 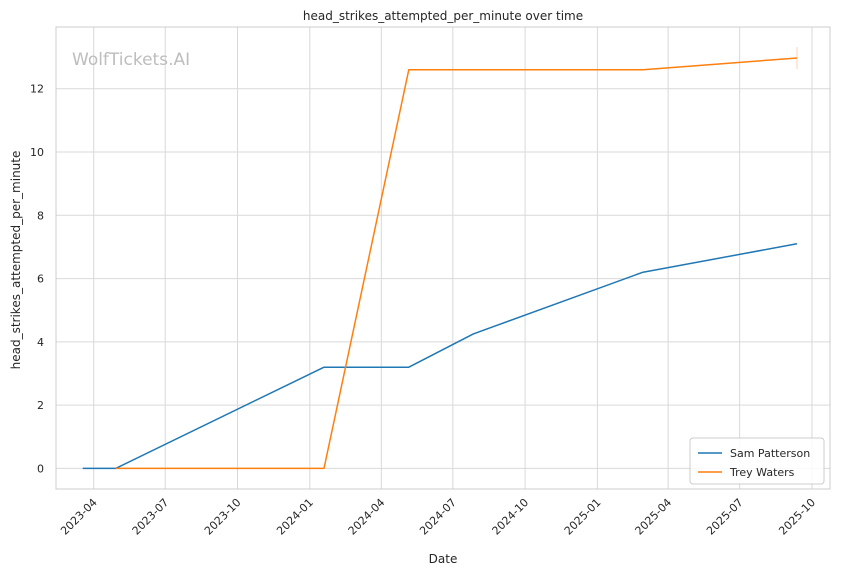 What do you see at coordinates (797, 517) in the screenshot?
I see `x-tick-label: 2025-10` at bounding box center [797, 517].